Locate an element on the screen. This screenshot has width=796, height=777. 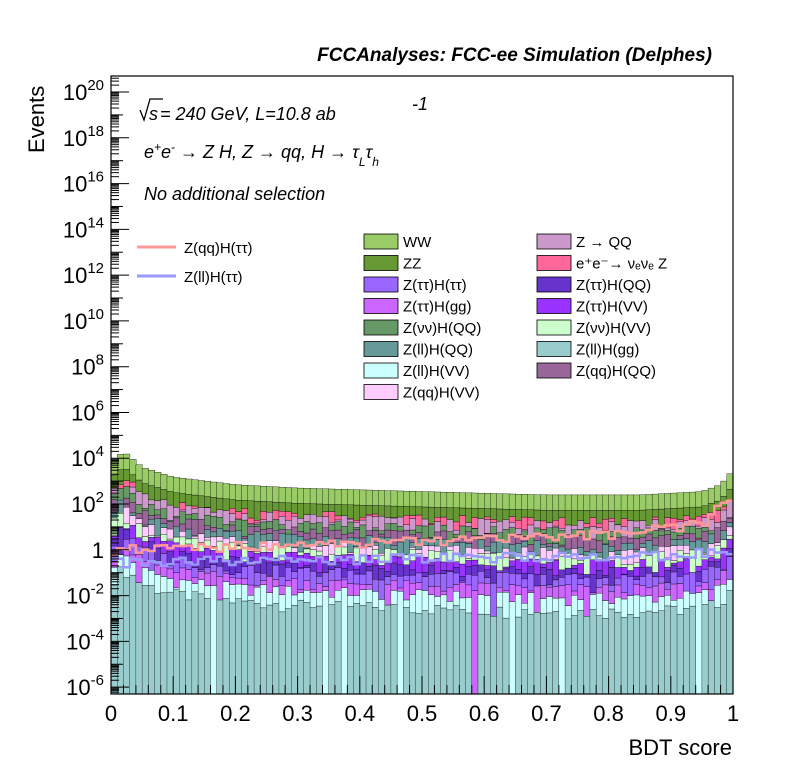
figure-header: FCCAnalyses: FCC-ee Simulation (Delphes) is located at coordinates (514, 55).